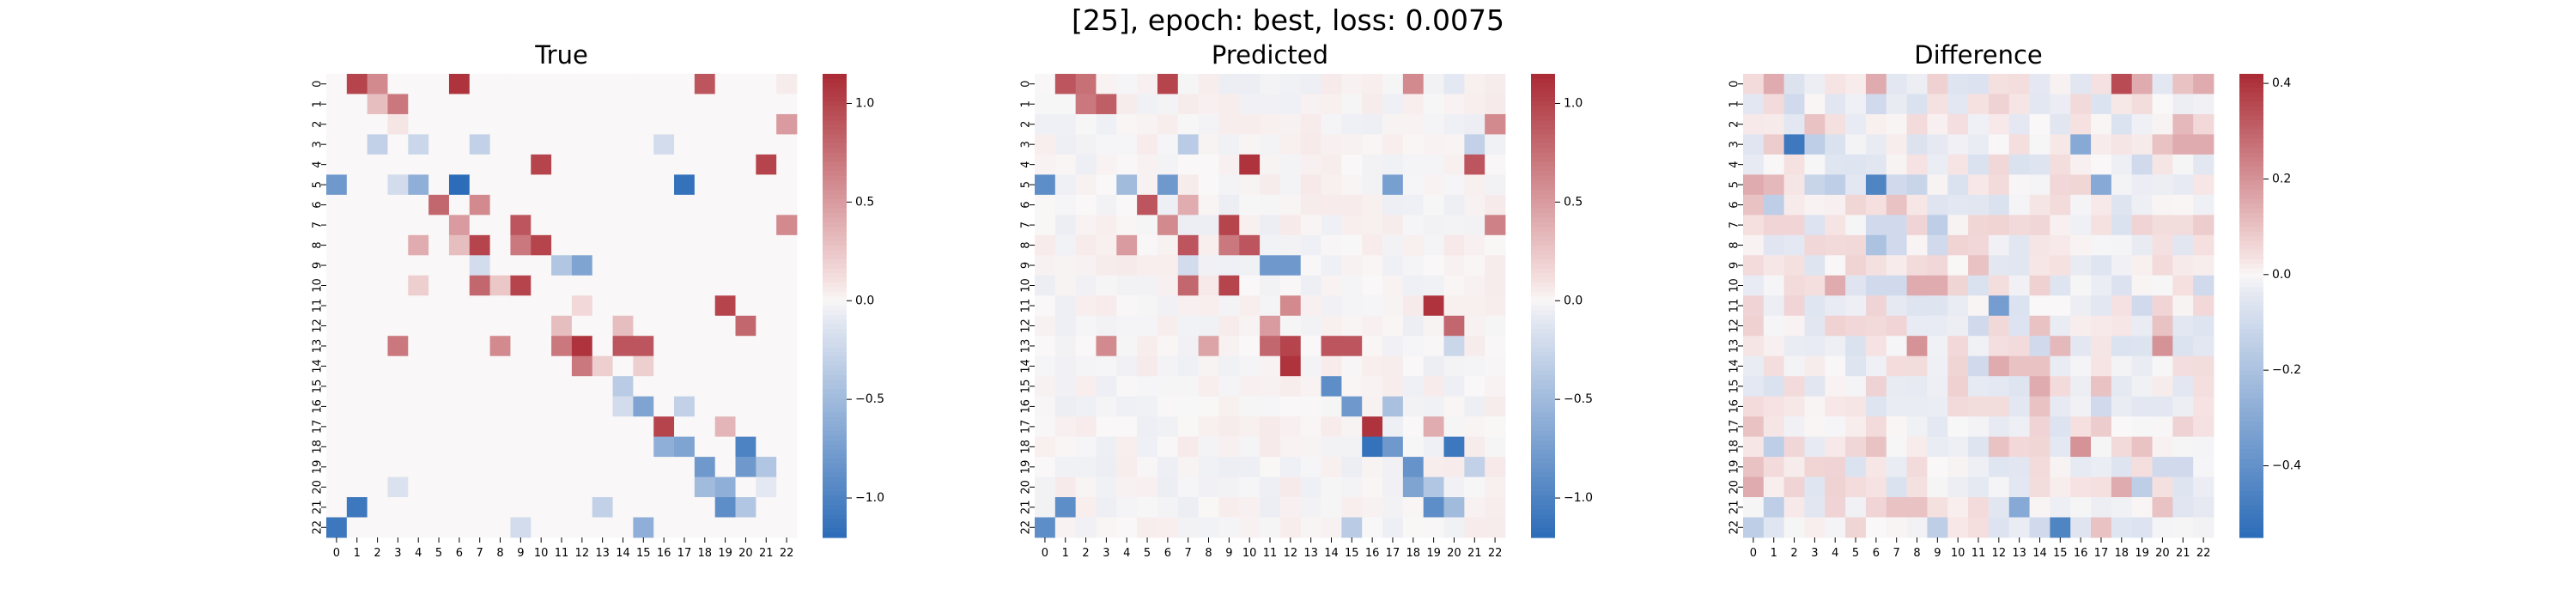  What do you see at coordinates (1027, 447) in the screenshot?
I see `y-tick-label: 18` at bounding box center [1027, 447].